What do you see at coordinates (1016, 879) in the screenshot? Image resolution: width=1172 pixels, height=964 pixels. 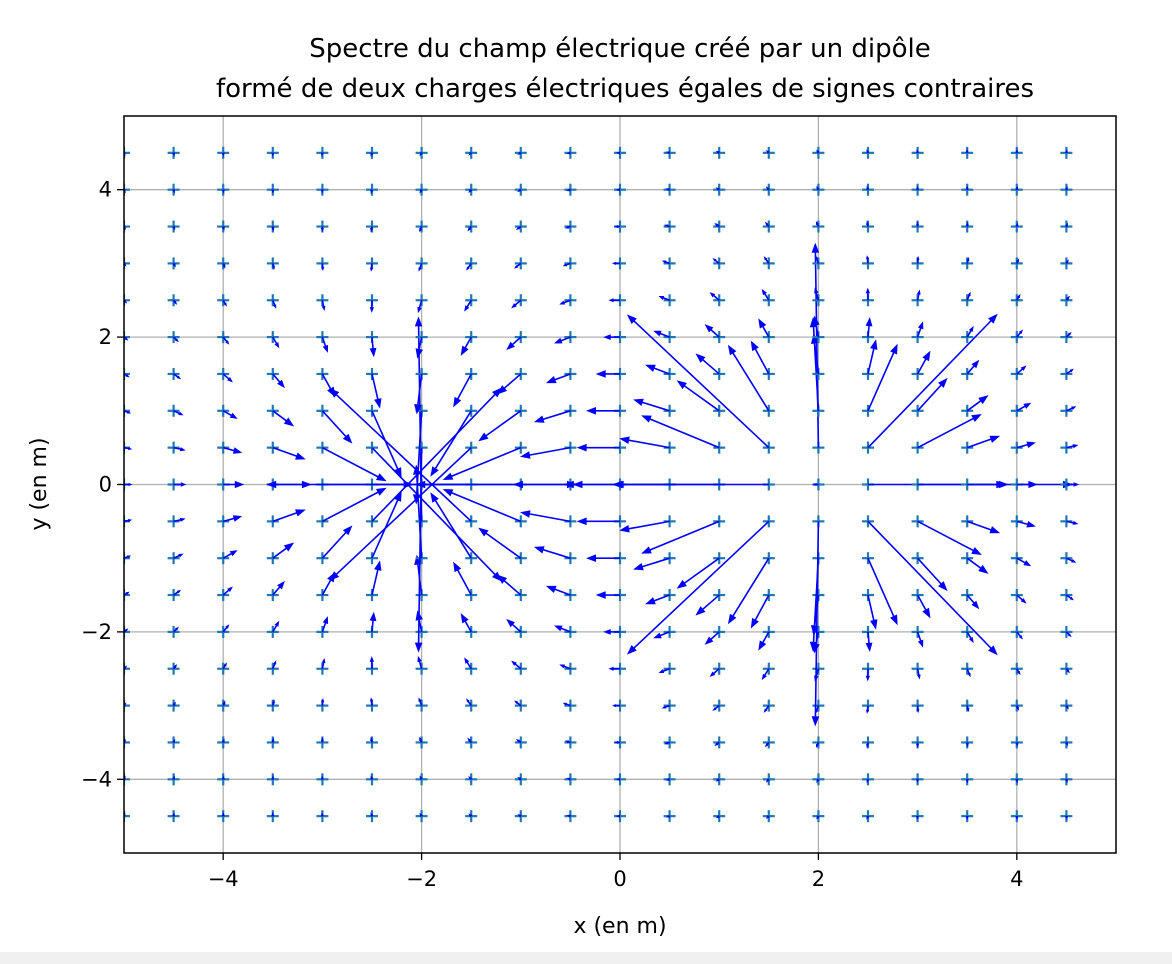 I see `x-tick-label: 4` at bounding box center [1016, 879].